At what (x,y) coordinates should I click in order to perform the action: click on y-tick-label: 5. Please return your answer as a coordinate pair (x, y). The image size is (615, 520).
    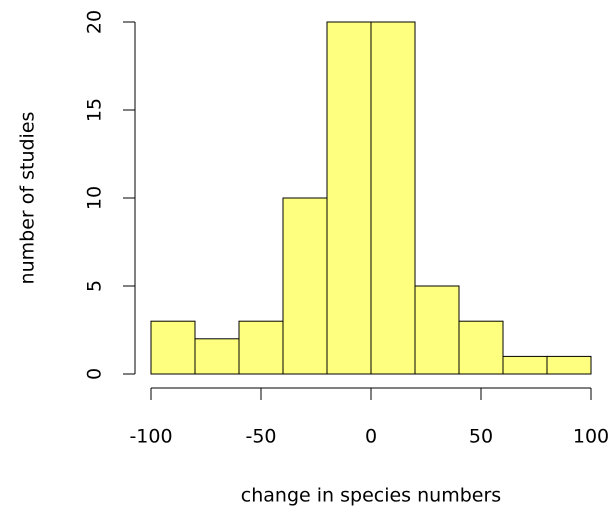
    Looking at the image, I should click on (95, 286).